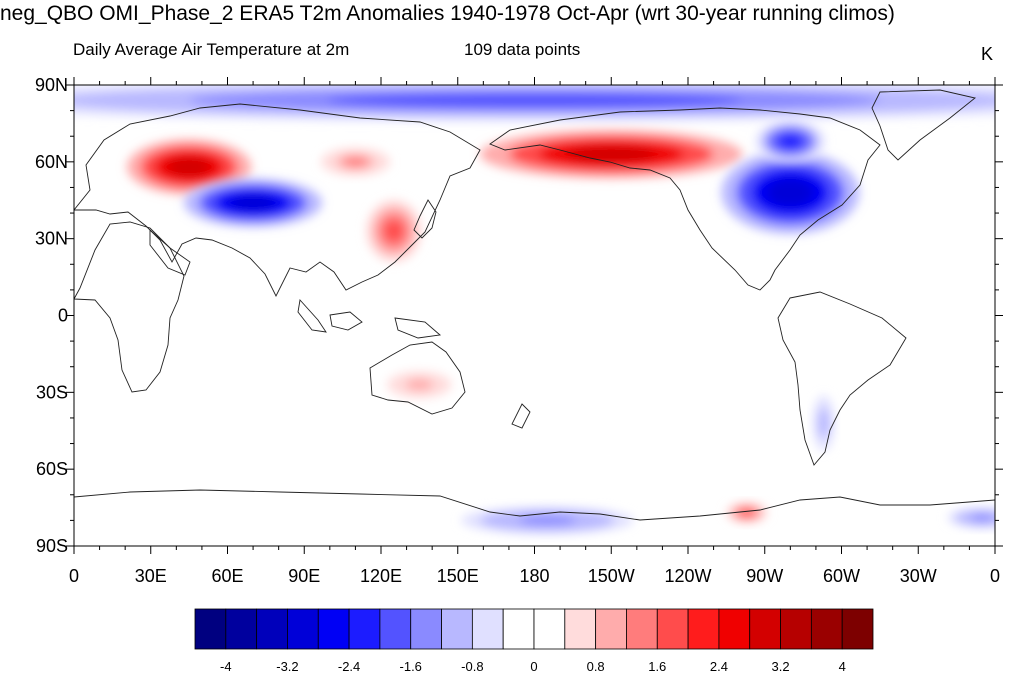 This screenshot has width=1018, height=676. Describe the element at coordinates (596, 666) in the screenshot. I see `colorbar-label: 0.8` at that location.